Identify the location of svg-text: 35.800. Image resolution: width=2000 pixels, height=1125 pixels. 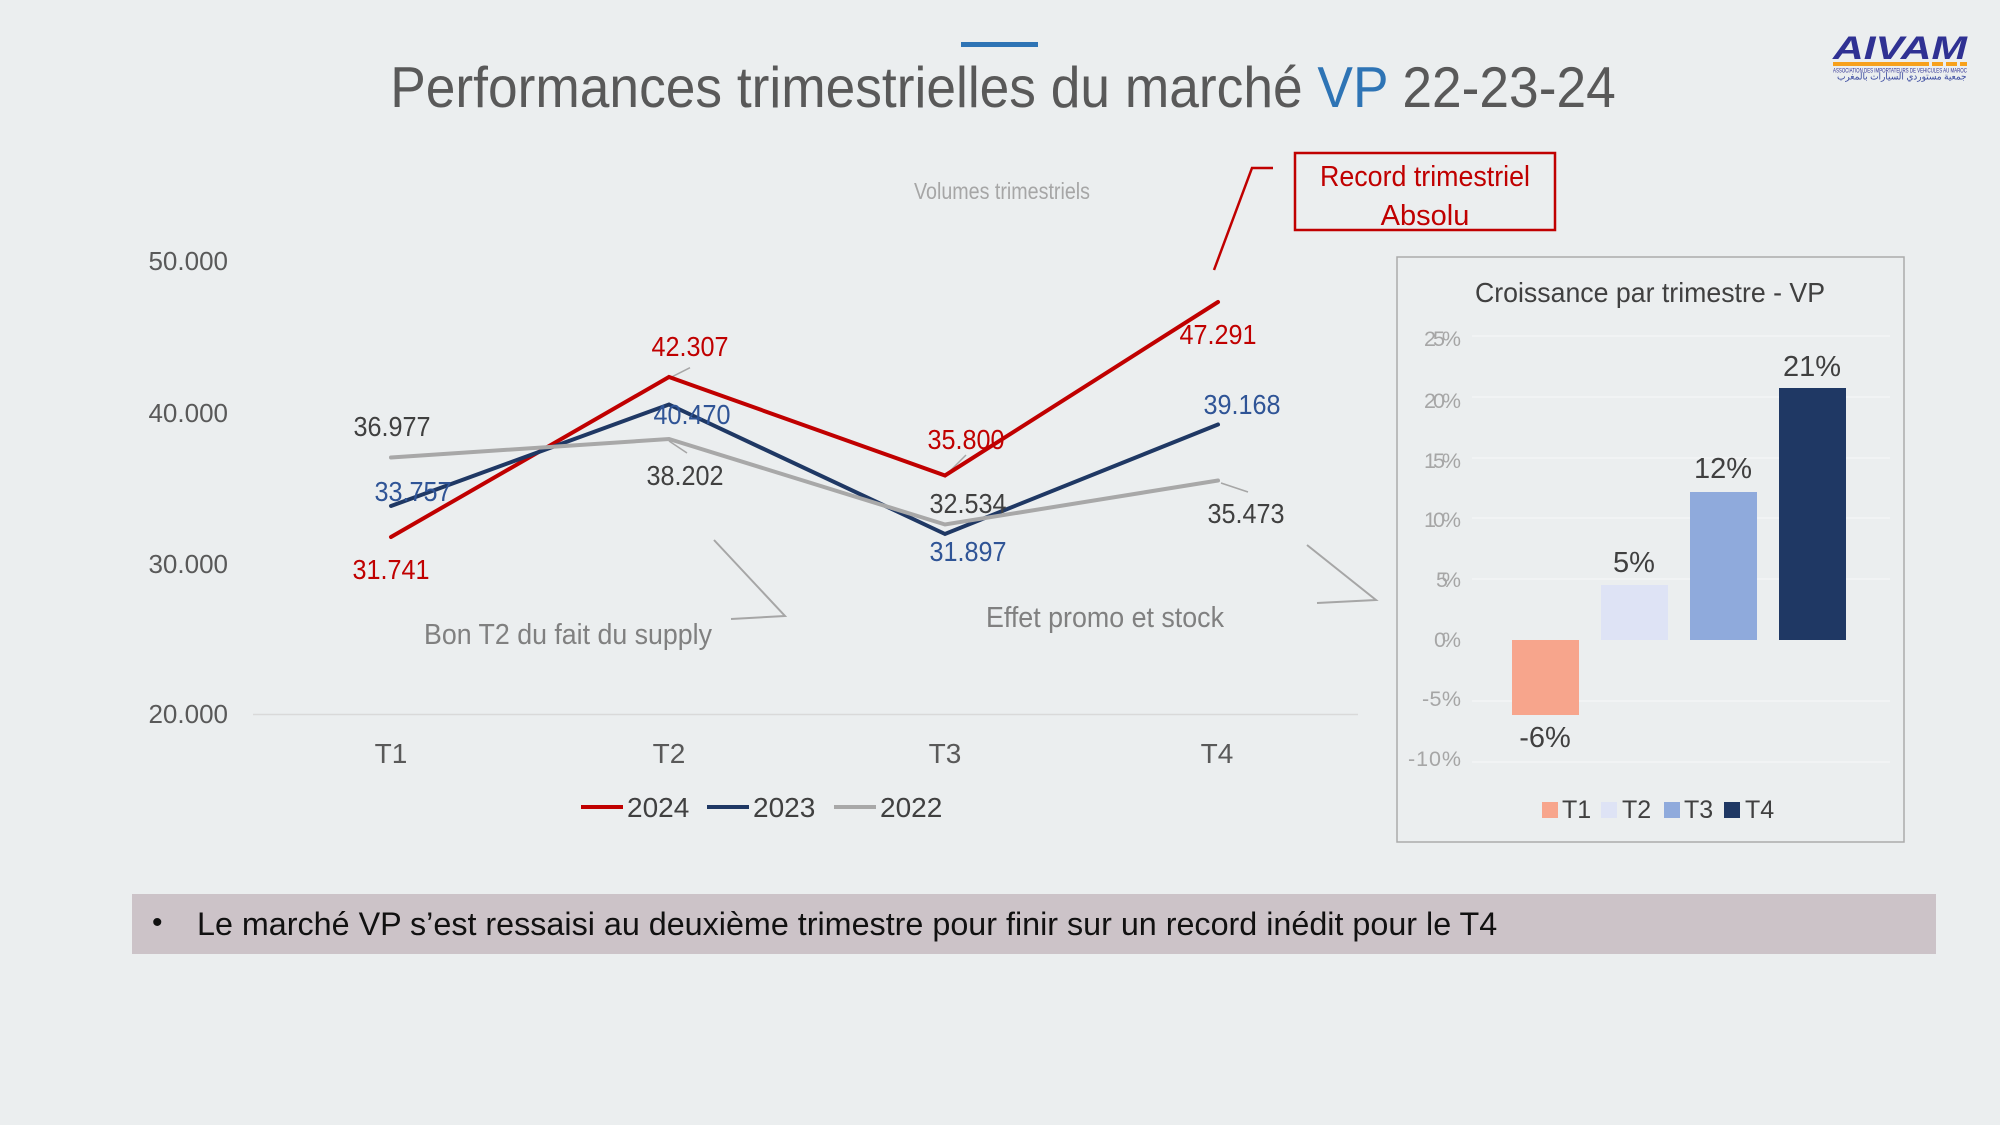
(966, 439).